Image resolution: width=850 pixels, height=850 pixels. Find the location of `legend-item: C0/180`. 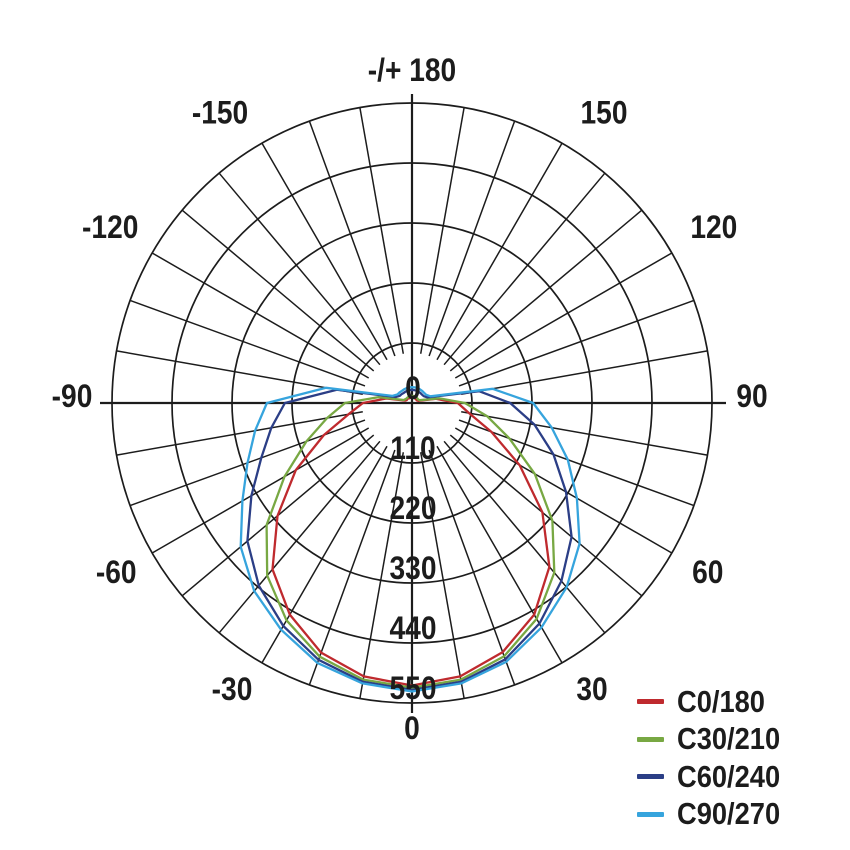

legend-item: C0/180 is located at coordinates (715, 702).